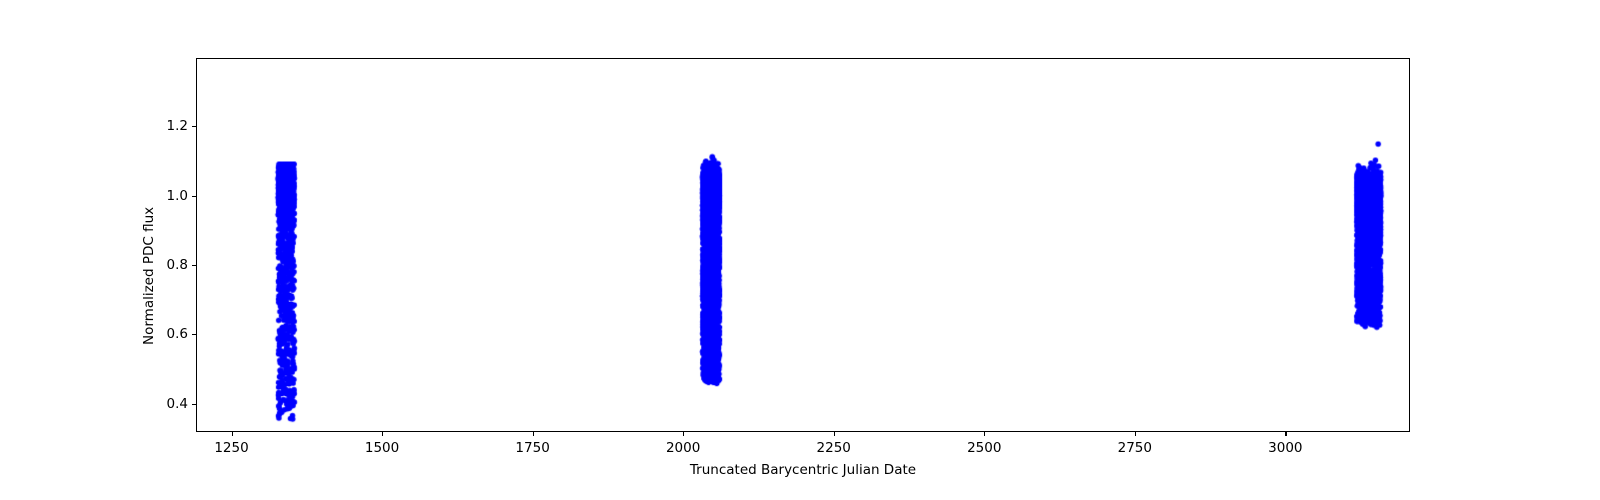  Describe the element at coordinates (833, 448) in the screenshot. I see `x-tick-label: 2250` at that location.